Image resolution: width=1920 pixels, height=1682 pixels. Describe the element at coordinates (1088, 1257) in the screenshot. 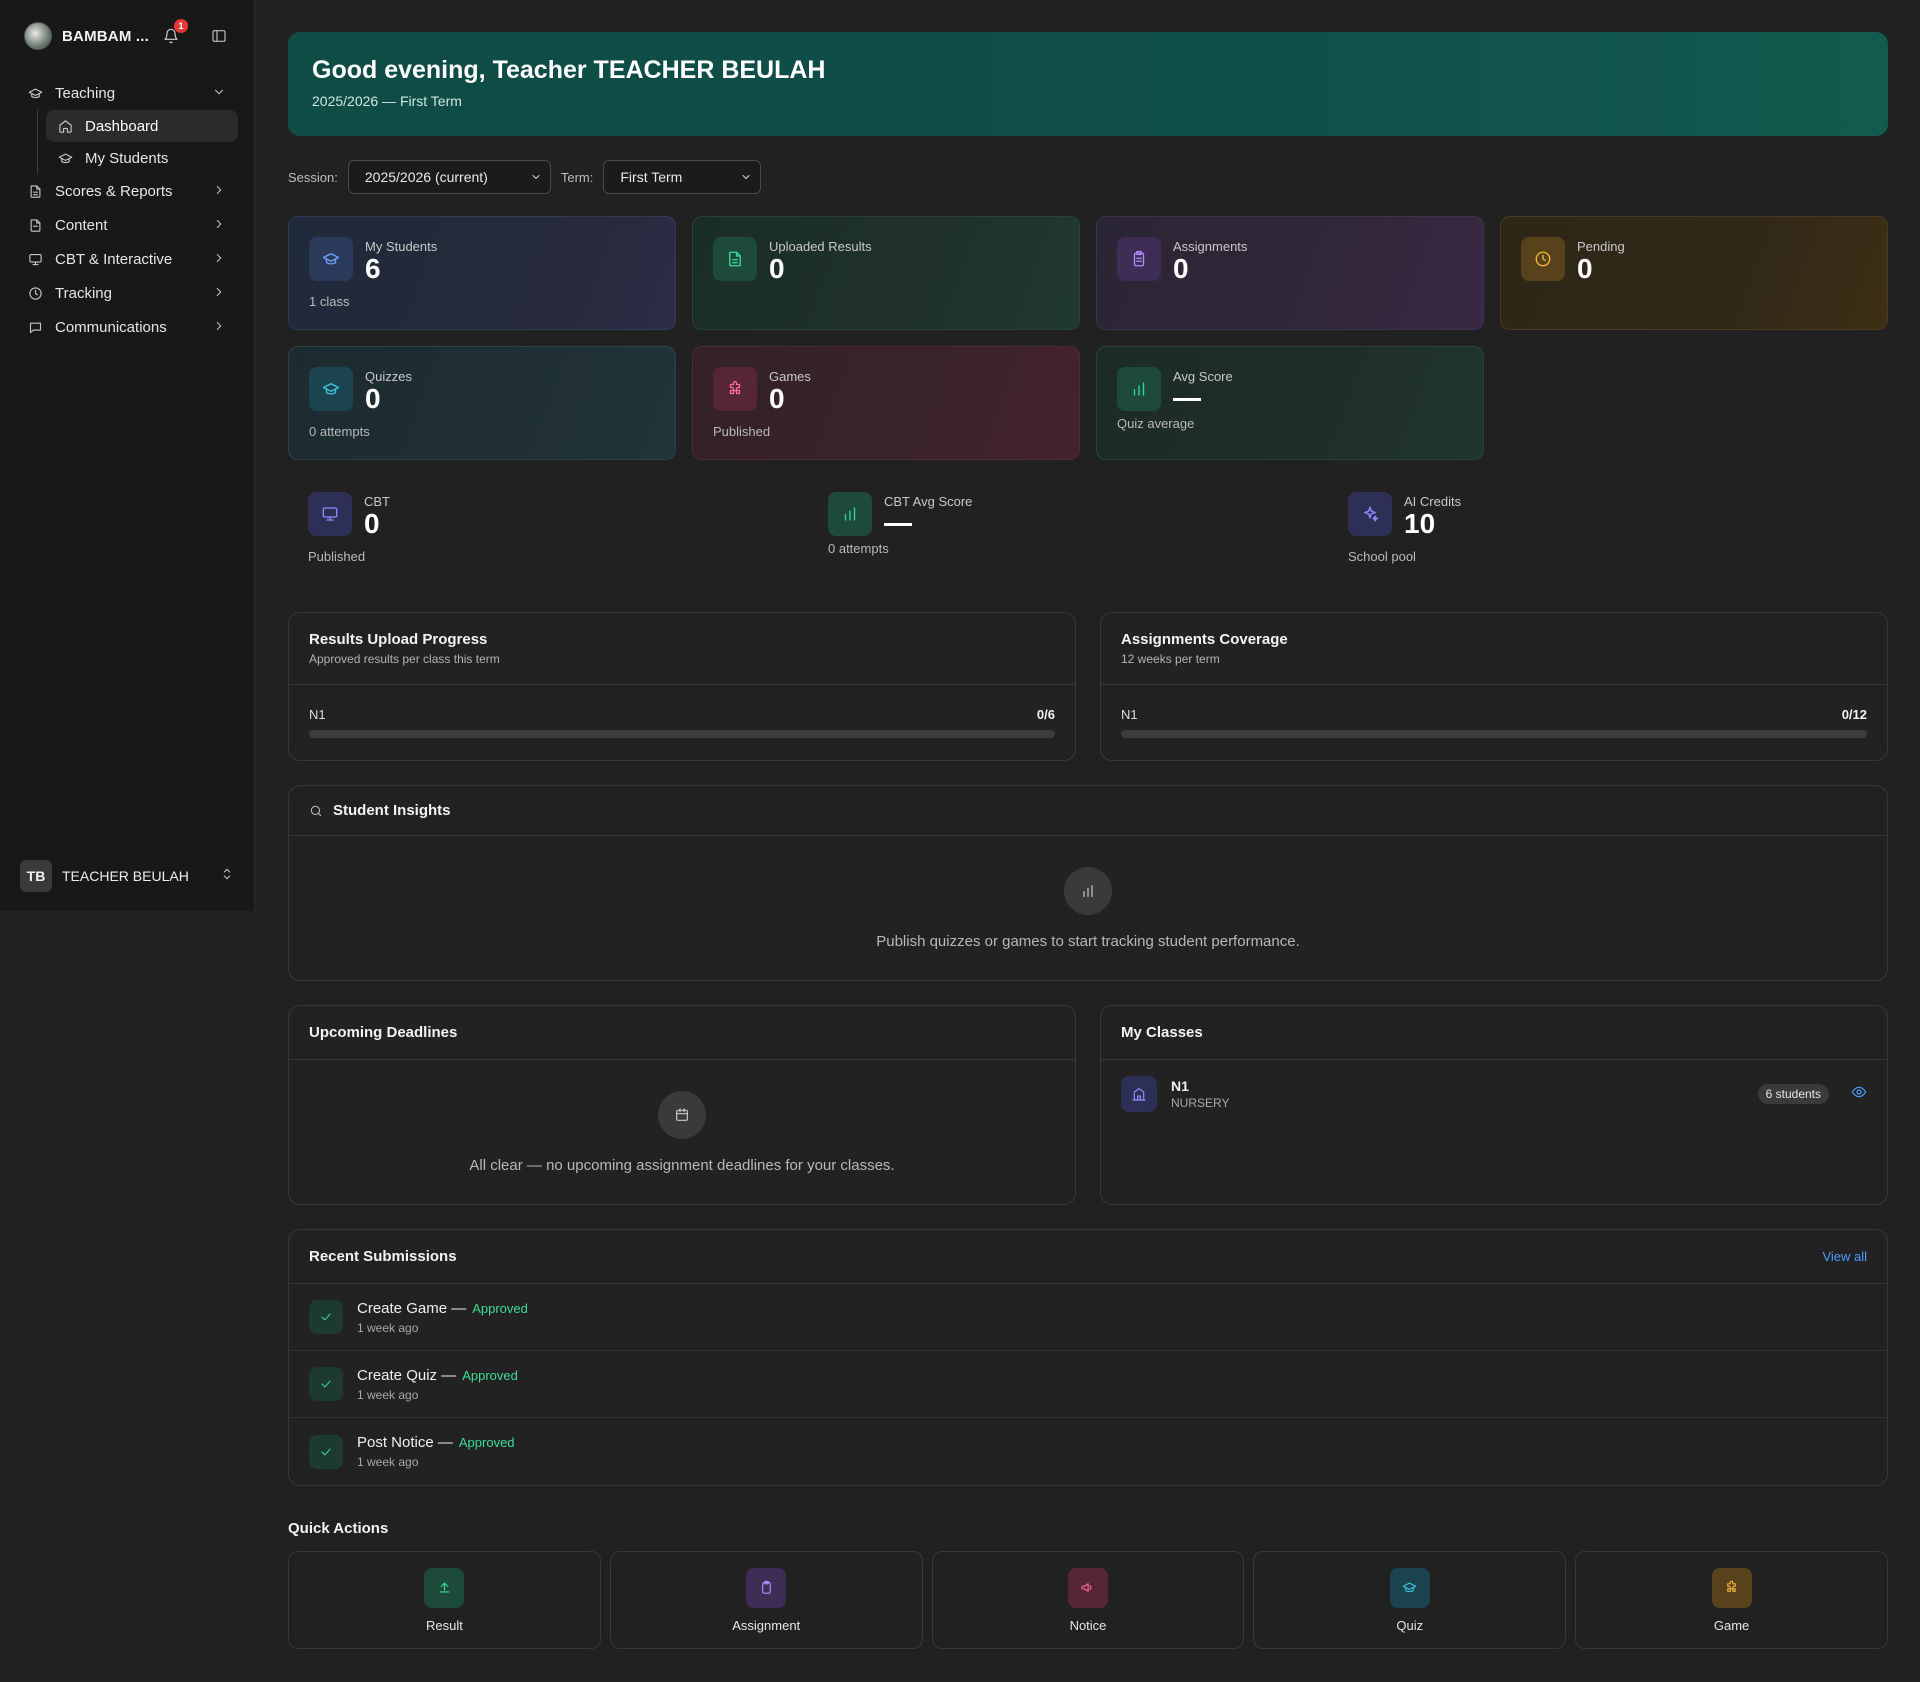

I see `panel-header: Recent Submissions View all` at that location.